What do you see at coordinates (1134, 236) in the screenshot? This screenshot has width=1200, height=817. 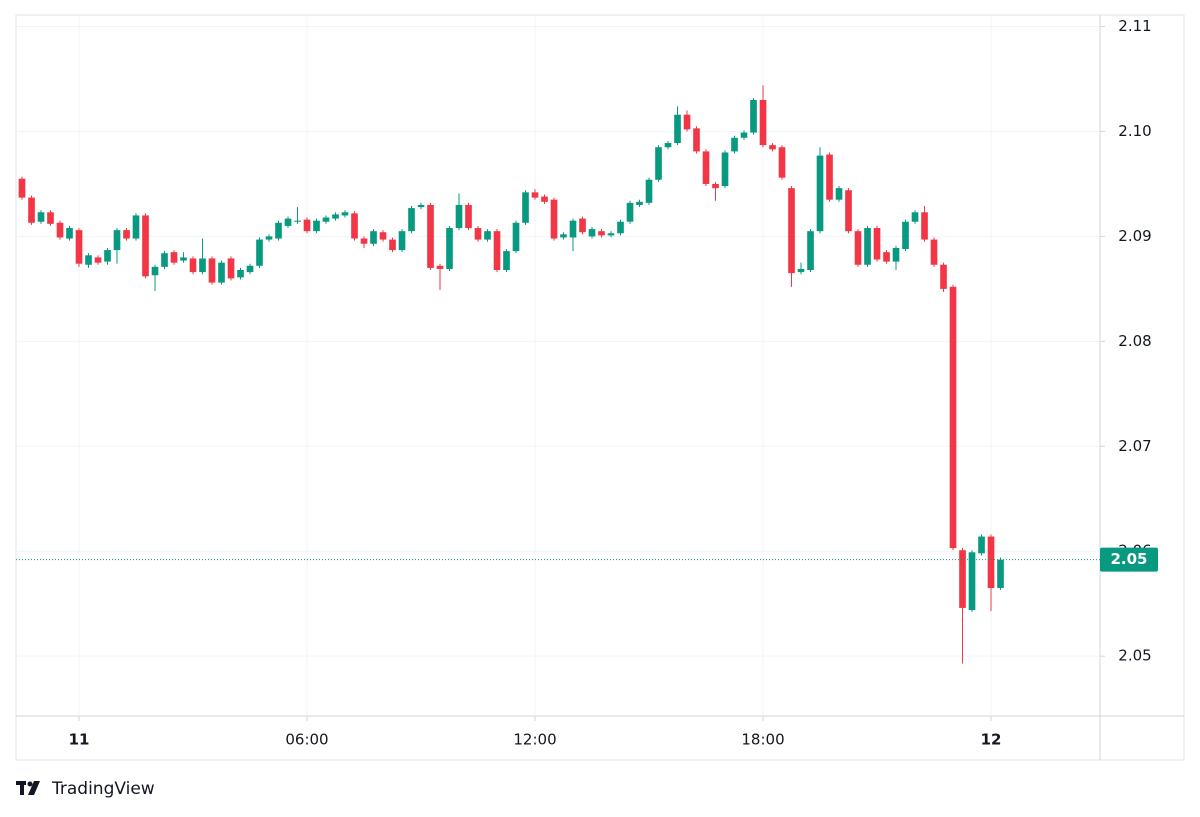 I see `y-tick-label: 2.09` at bounding box center [1134, 236].